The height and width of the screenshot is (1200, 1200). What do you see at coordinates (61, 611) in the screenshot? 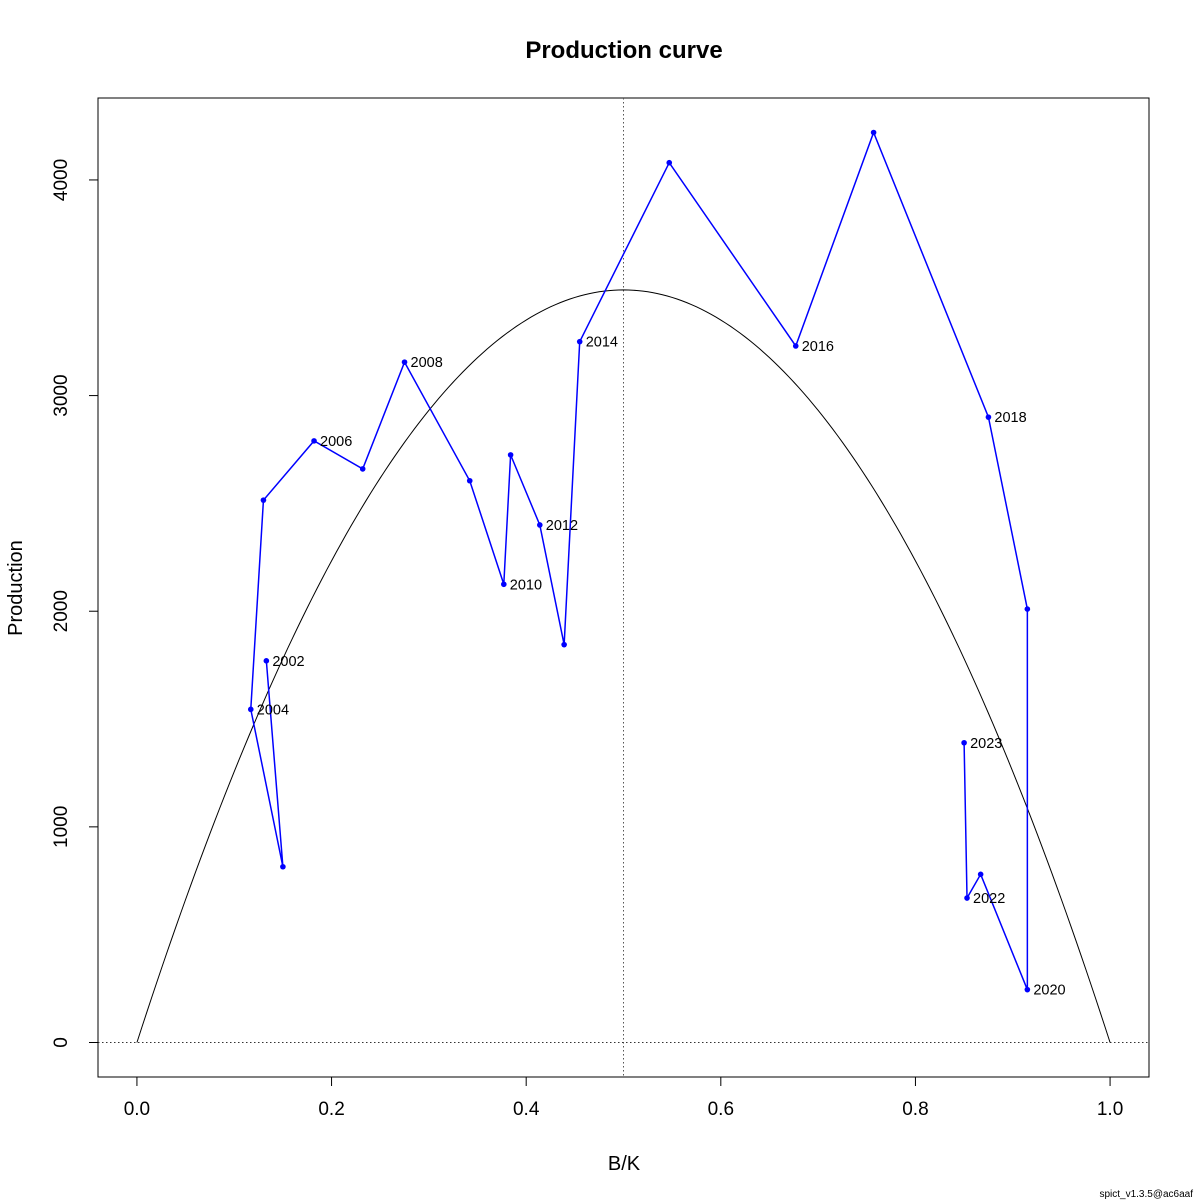
I see `y-tick-label: 2000` at bounding box center [61, 611].